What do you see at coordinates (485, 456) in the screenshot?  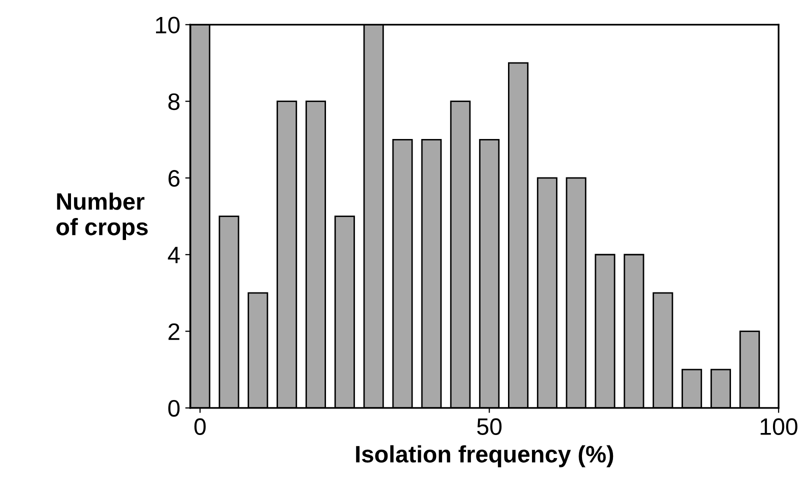 I see `x-axis-title: Isolation frequency (%)` at bounding box center [485, 456].